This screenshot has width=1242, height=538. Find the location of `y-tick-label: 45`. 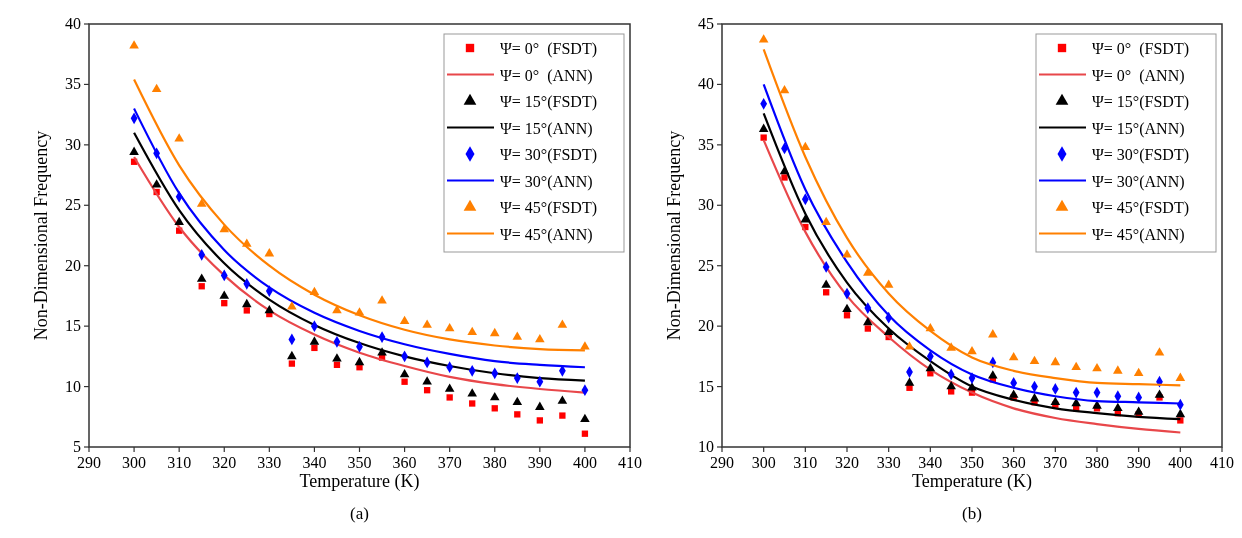

y-tick-label: 45 is located at coordinates (706, 23).